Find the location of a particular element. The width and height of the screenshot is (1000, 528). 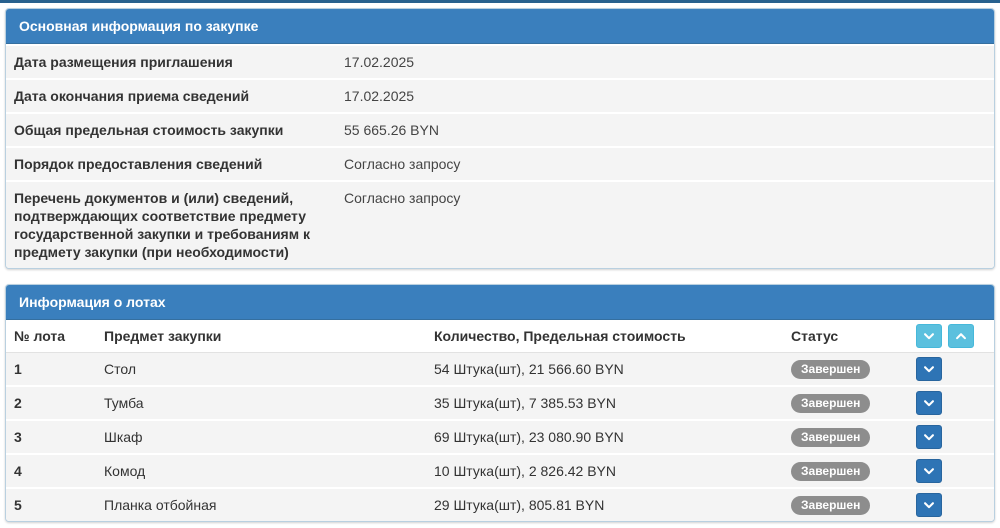

info-row-label: Порядок предоставления сведений is located at coordinates (138, 164).